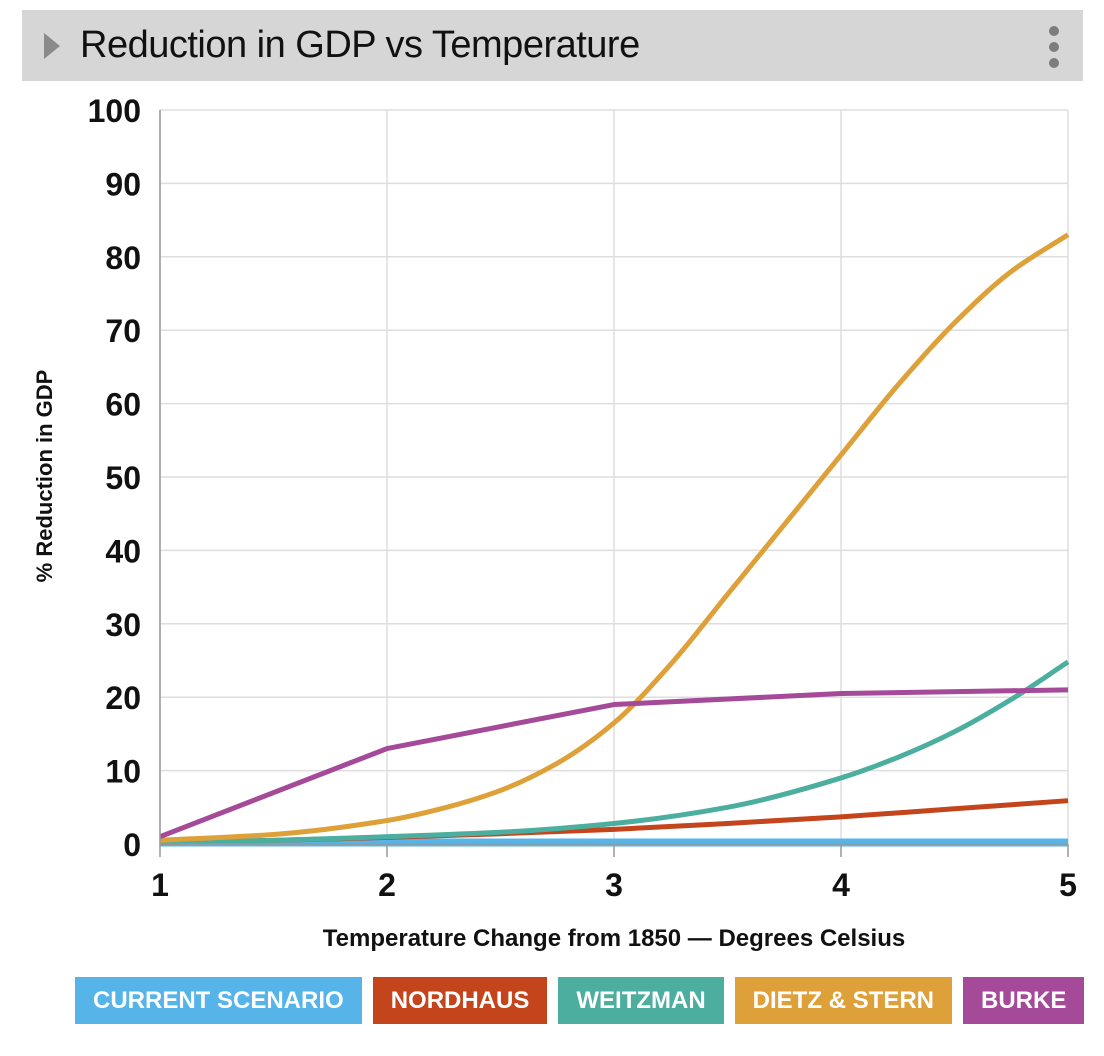  What do you see at coordinates (614, 885) in the screenshot?
I see `x-tick-label: 3` at bounding box center [614, 885].